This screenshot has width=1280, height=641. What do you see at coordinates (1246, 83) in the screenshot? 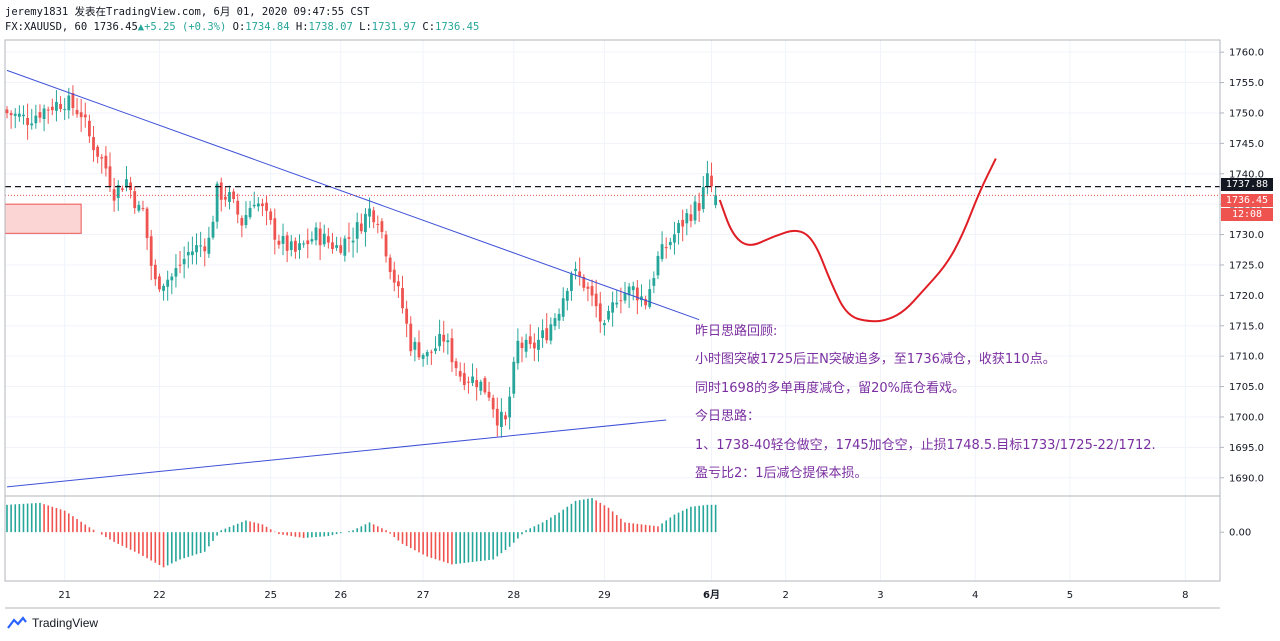
I see `price-tick-label: 1755.0` at bounding box center [1246, 83].